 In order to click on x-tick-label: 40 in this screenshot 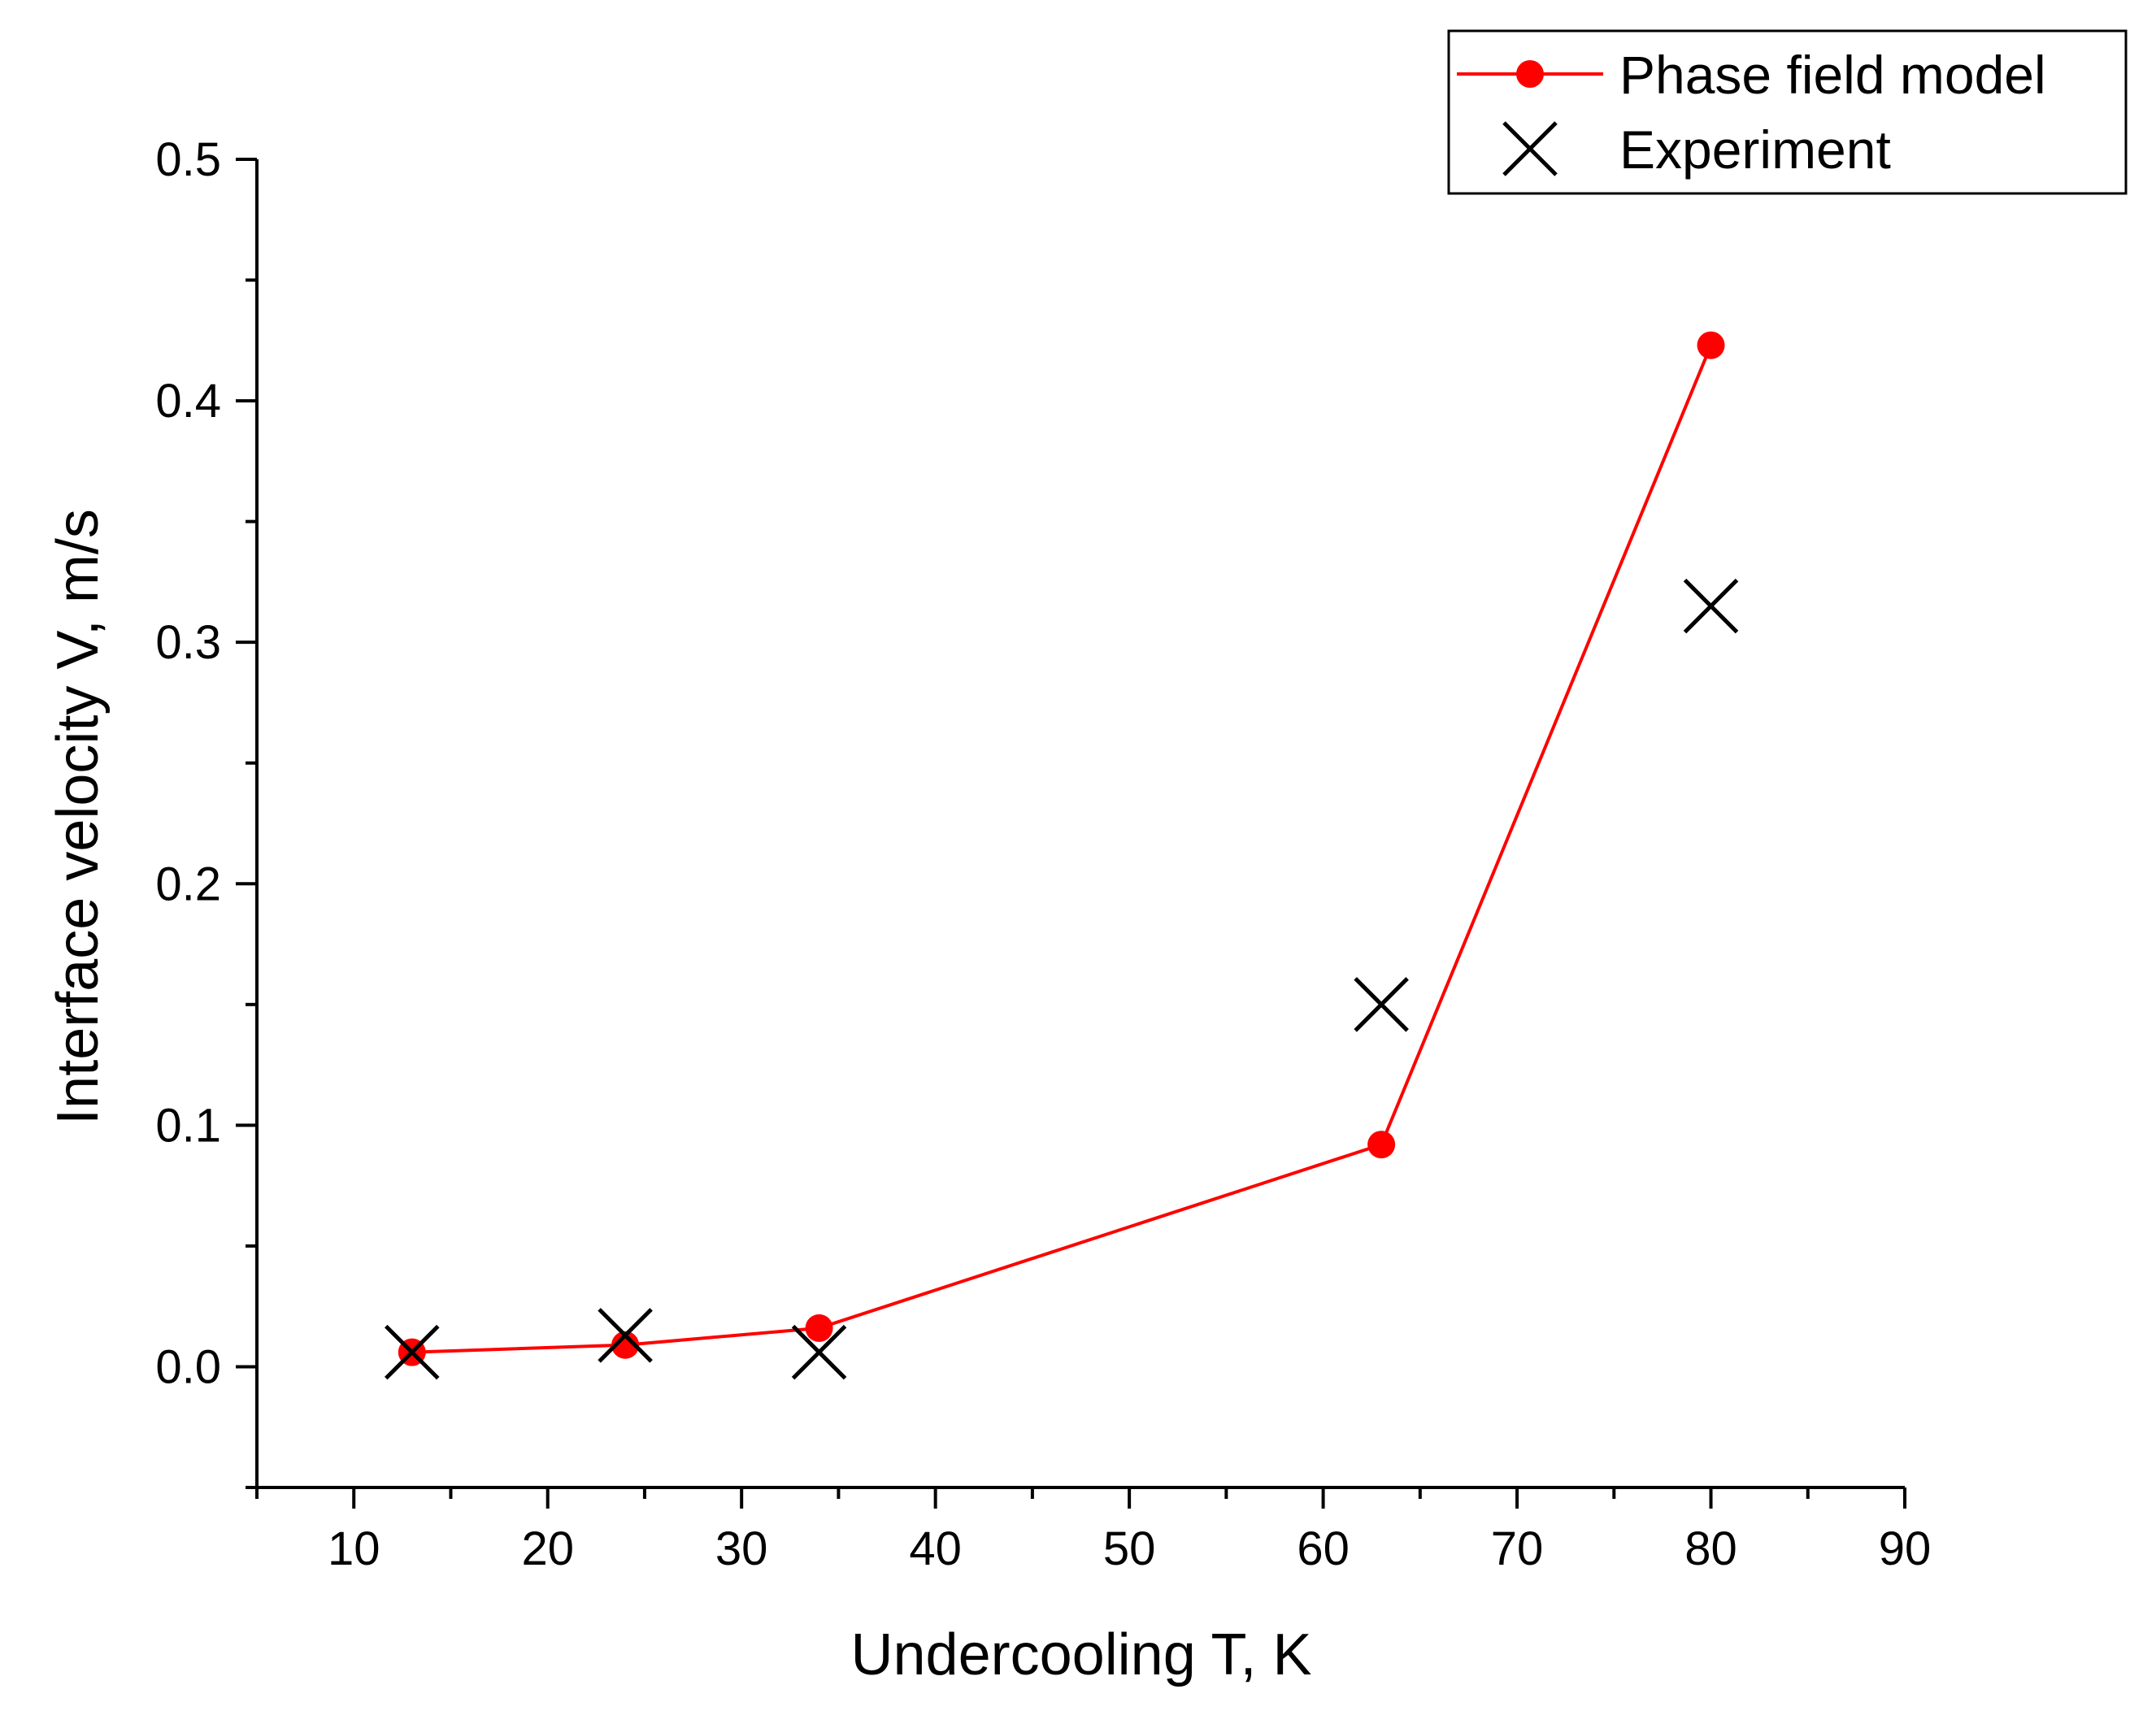, I will do `click(935, 1548)`.